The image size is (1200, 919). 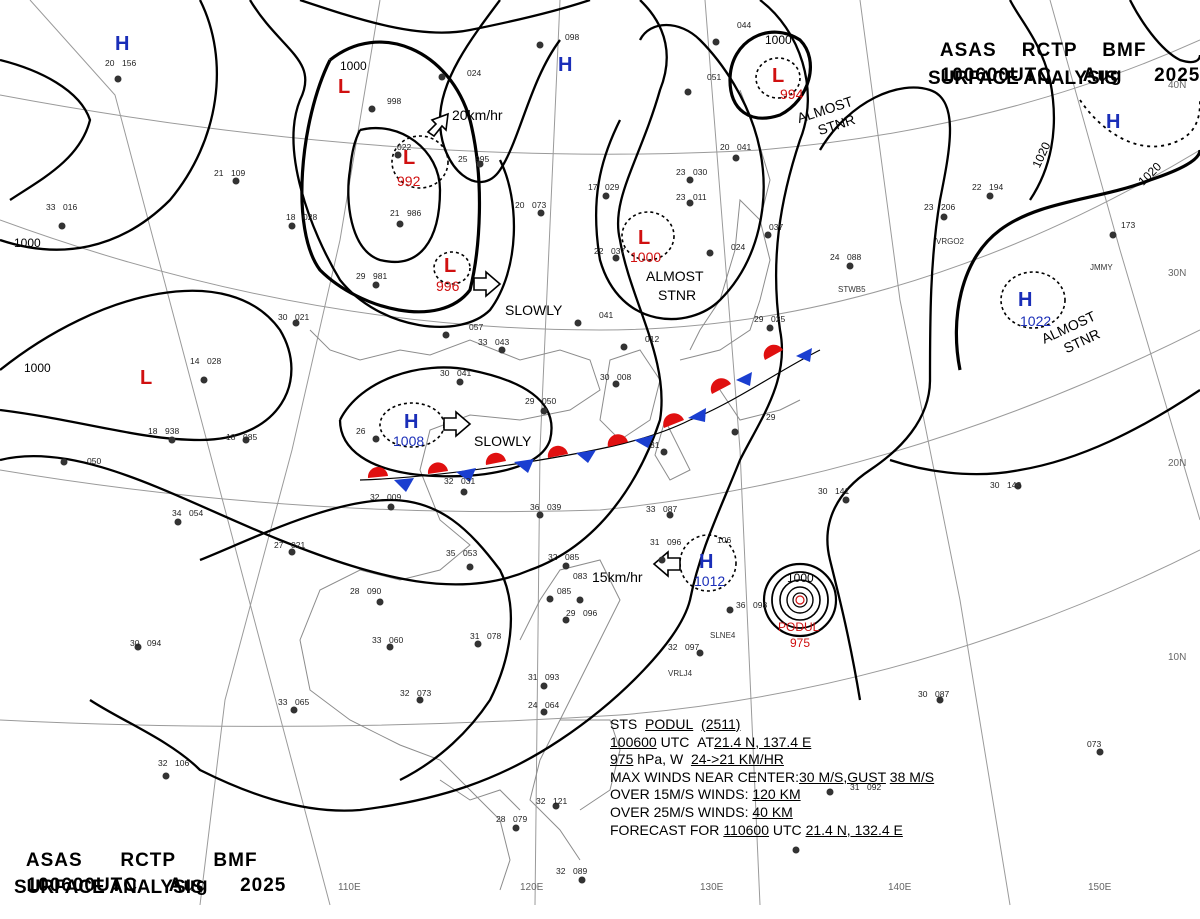 What do you see at coordinates (182, 763) in the screenshot?
I see `station-pressure: 106` at bounding box center [182, 763].